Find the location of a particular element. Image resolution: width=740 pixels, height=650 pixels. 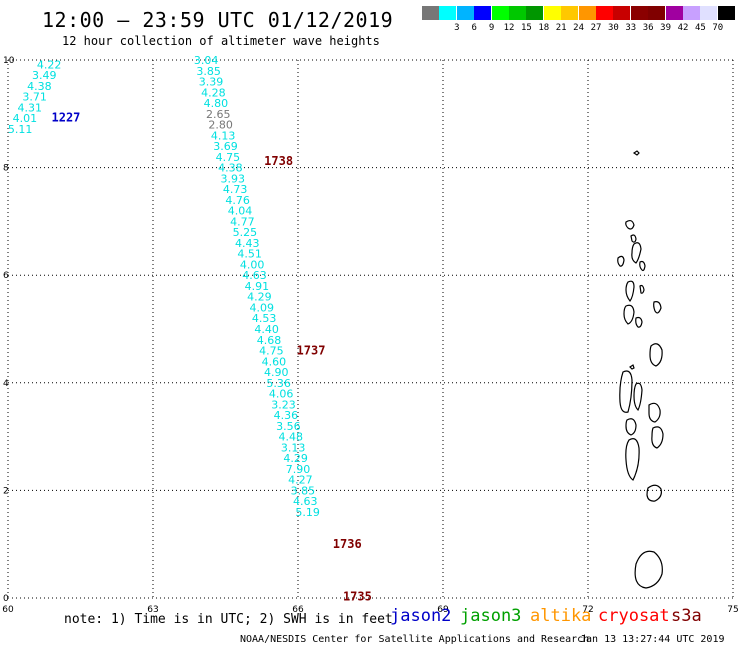

color-scale-label: 33 is located at coordinates (631, 28).